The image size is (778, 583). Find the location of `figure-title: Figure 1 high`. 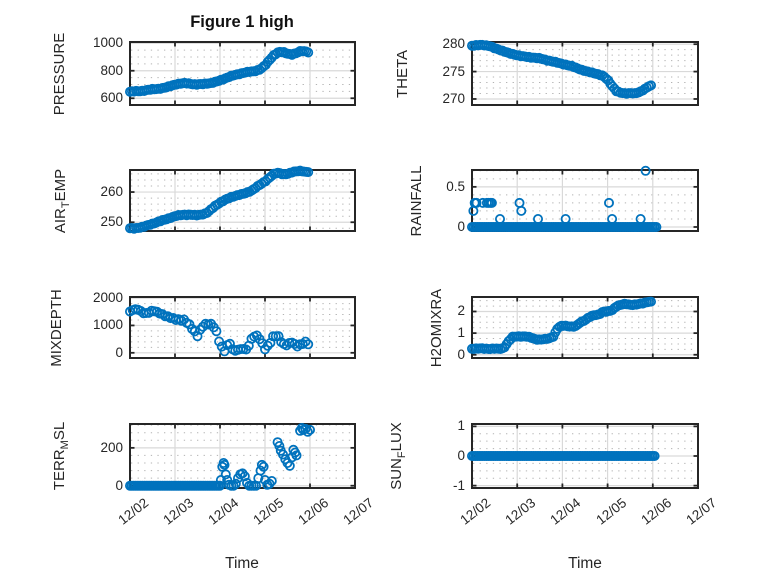

figure-title: Figure 1 high is located at coordinates (242, 22).